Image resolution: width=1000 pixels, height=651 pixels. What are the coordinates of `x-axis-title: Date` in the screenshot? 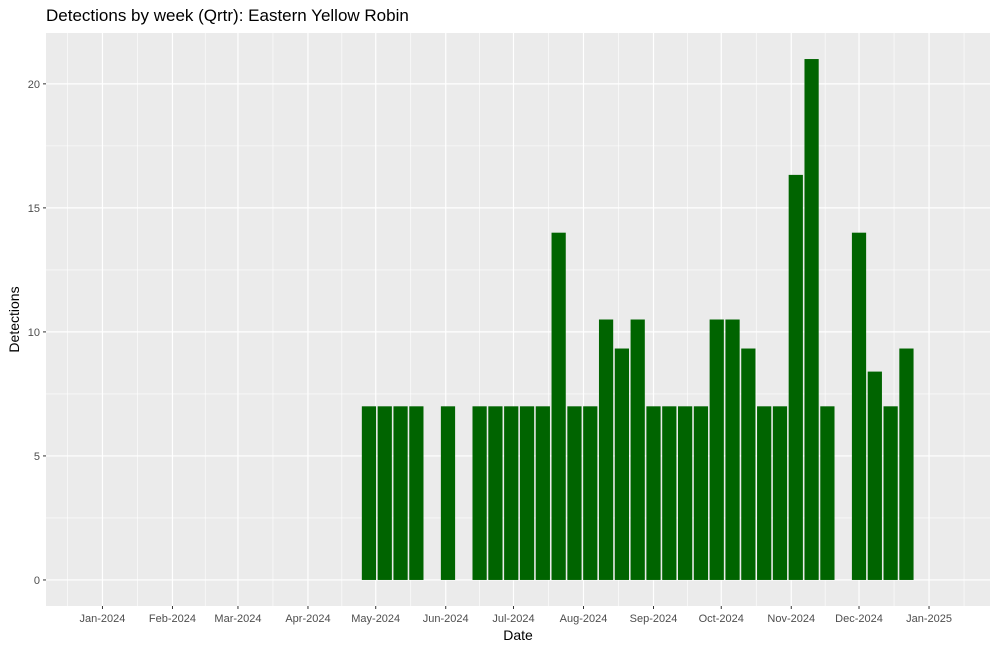 It's located at (518, 635).